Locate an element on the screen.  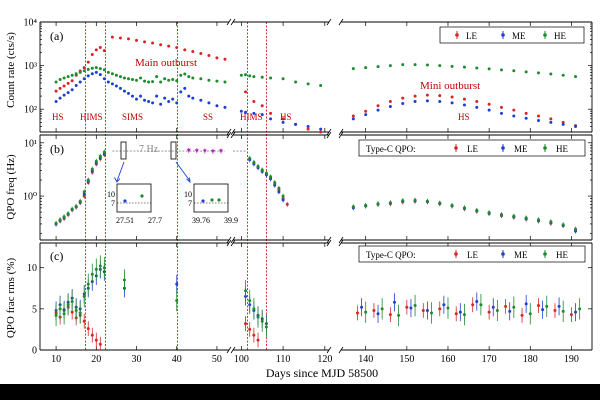
xtick-label-190: 190 is located at coordinates (571, 359).